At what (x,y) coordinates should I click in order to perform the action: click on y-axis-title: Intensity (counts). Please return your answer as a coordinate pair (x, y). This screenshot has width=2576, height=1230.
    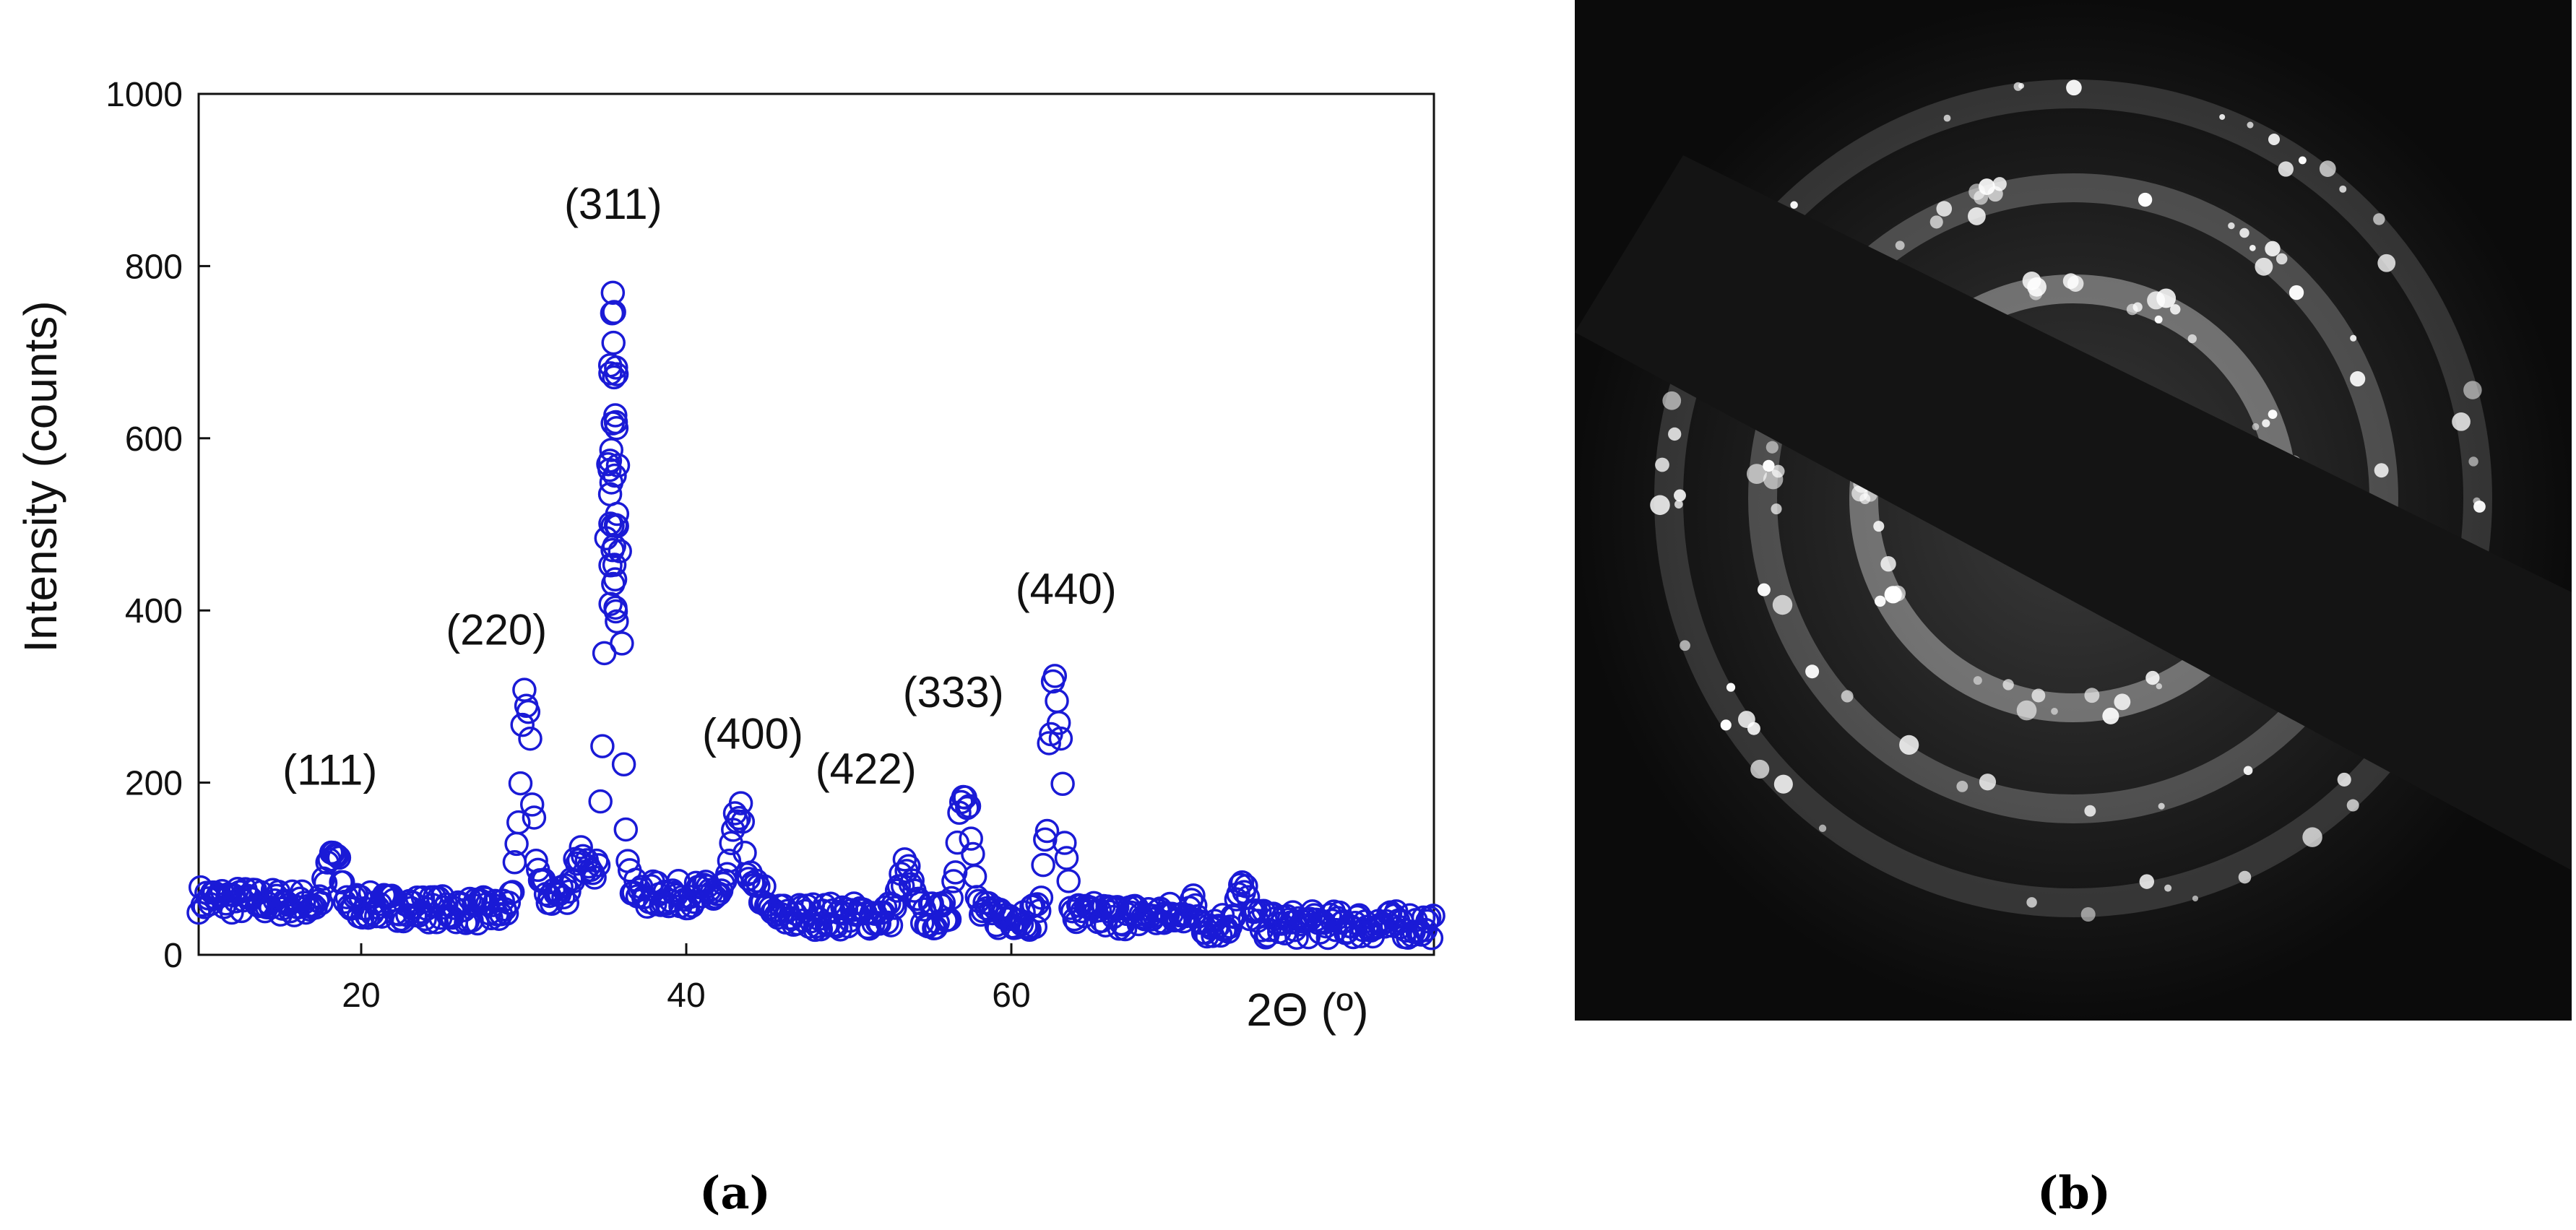
    Looking at the image, I should click on (40, 476).